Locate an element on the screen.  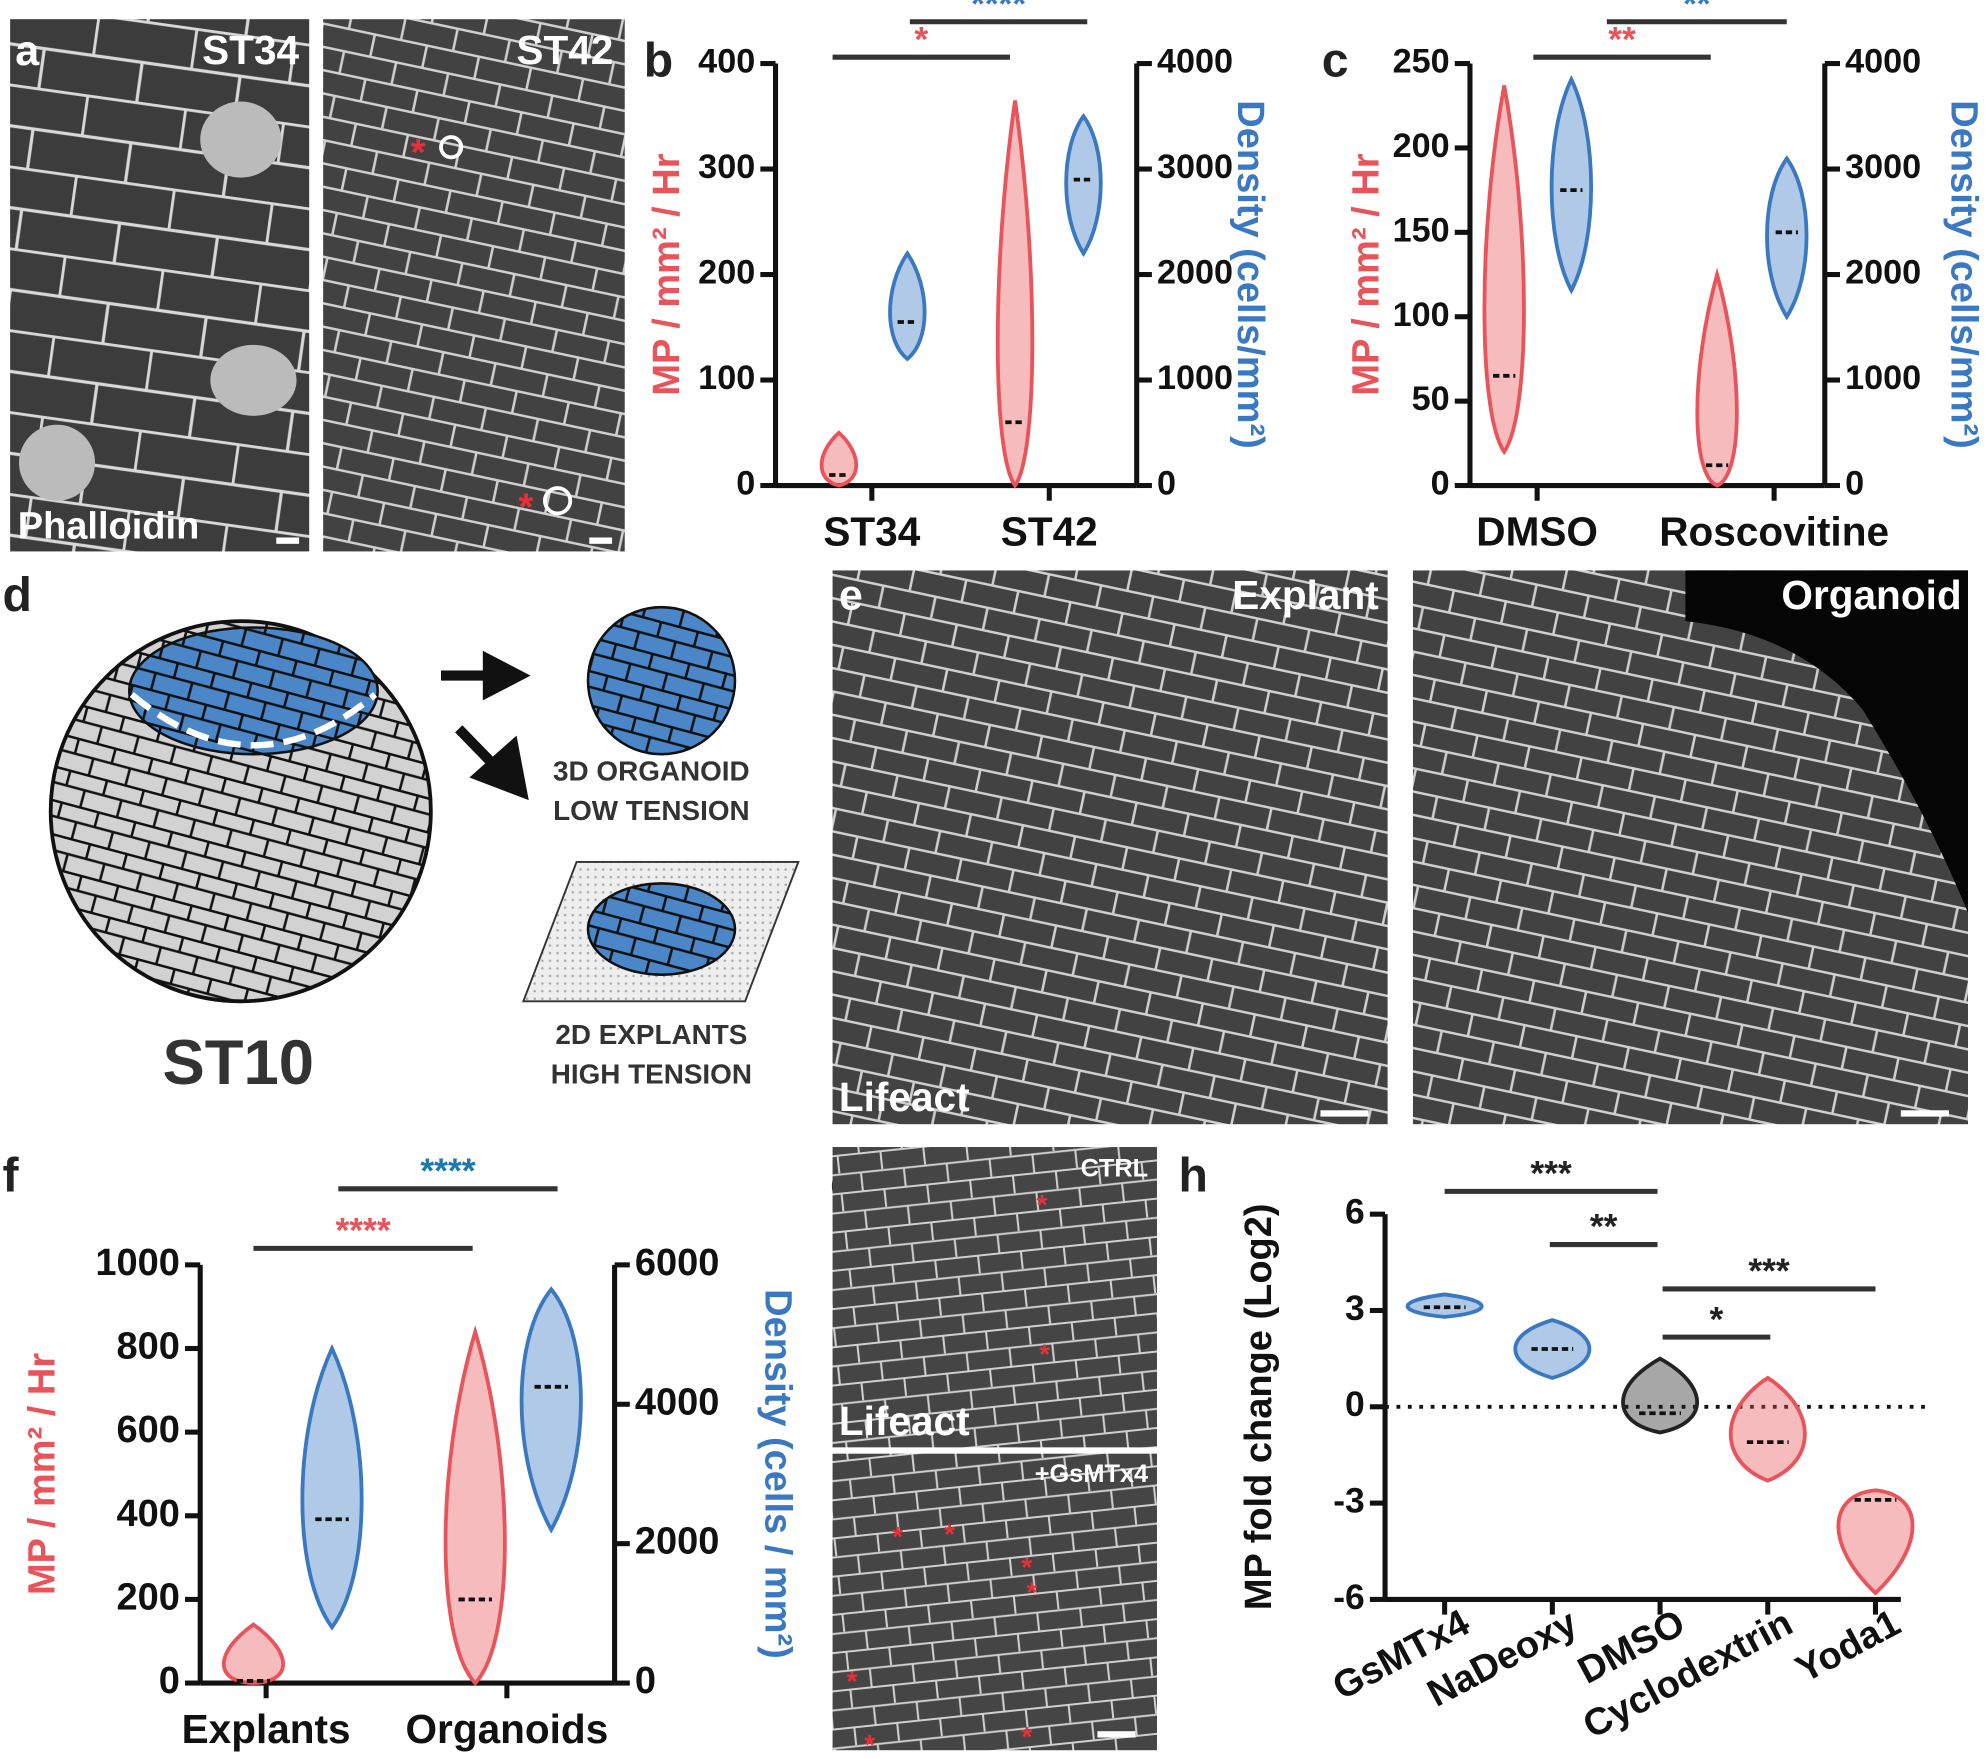
y2-axis-label: Density (cells/mm²) is located at coordinates (1250, 274).